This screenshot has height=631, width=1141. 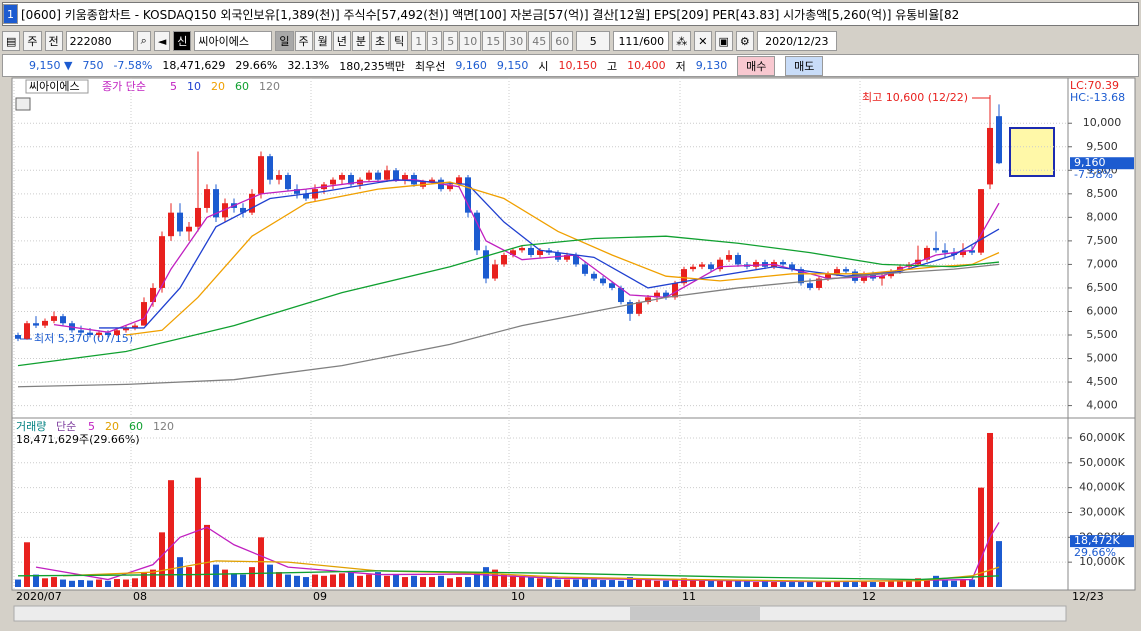 I want to click on period-button: 월, so click(x=322, y=41).